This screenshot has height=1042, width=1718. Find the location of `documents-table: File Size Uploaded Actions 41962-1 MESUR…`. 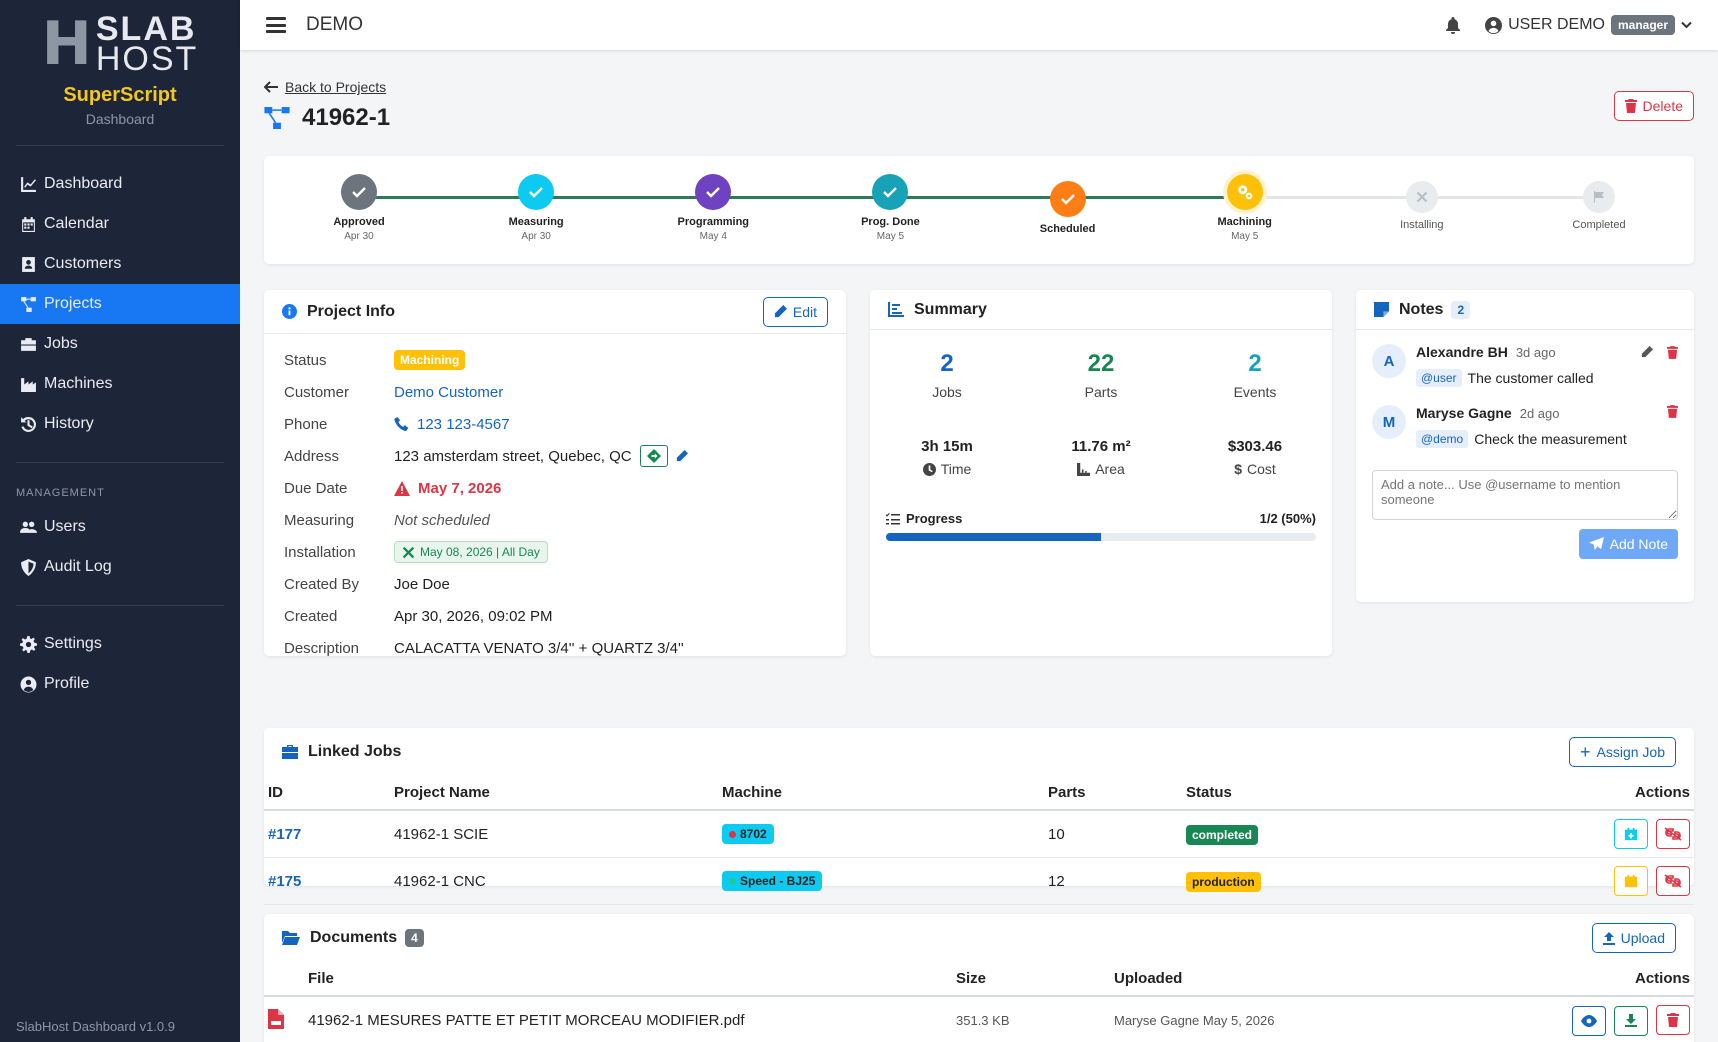

documents-table: File Size Uploaded Actions 41962-1 MESUR… is located at coordinates (979, 1002).